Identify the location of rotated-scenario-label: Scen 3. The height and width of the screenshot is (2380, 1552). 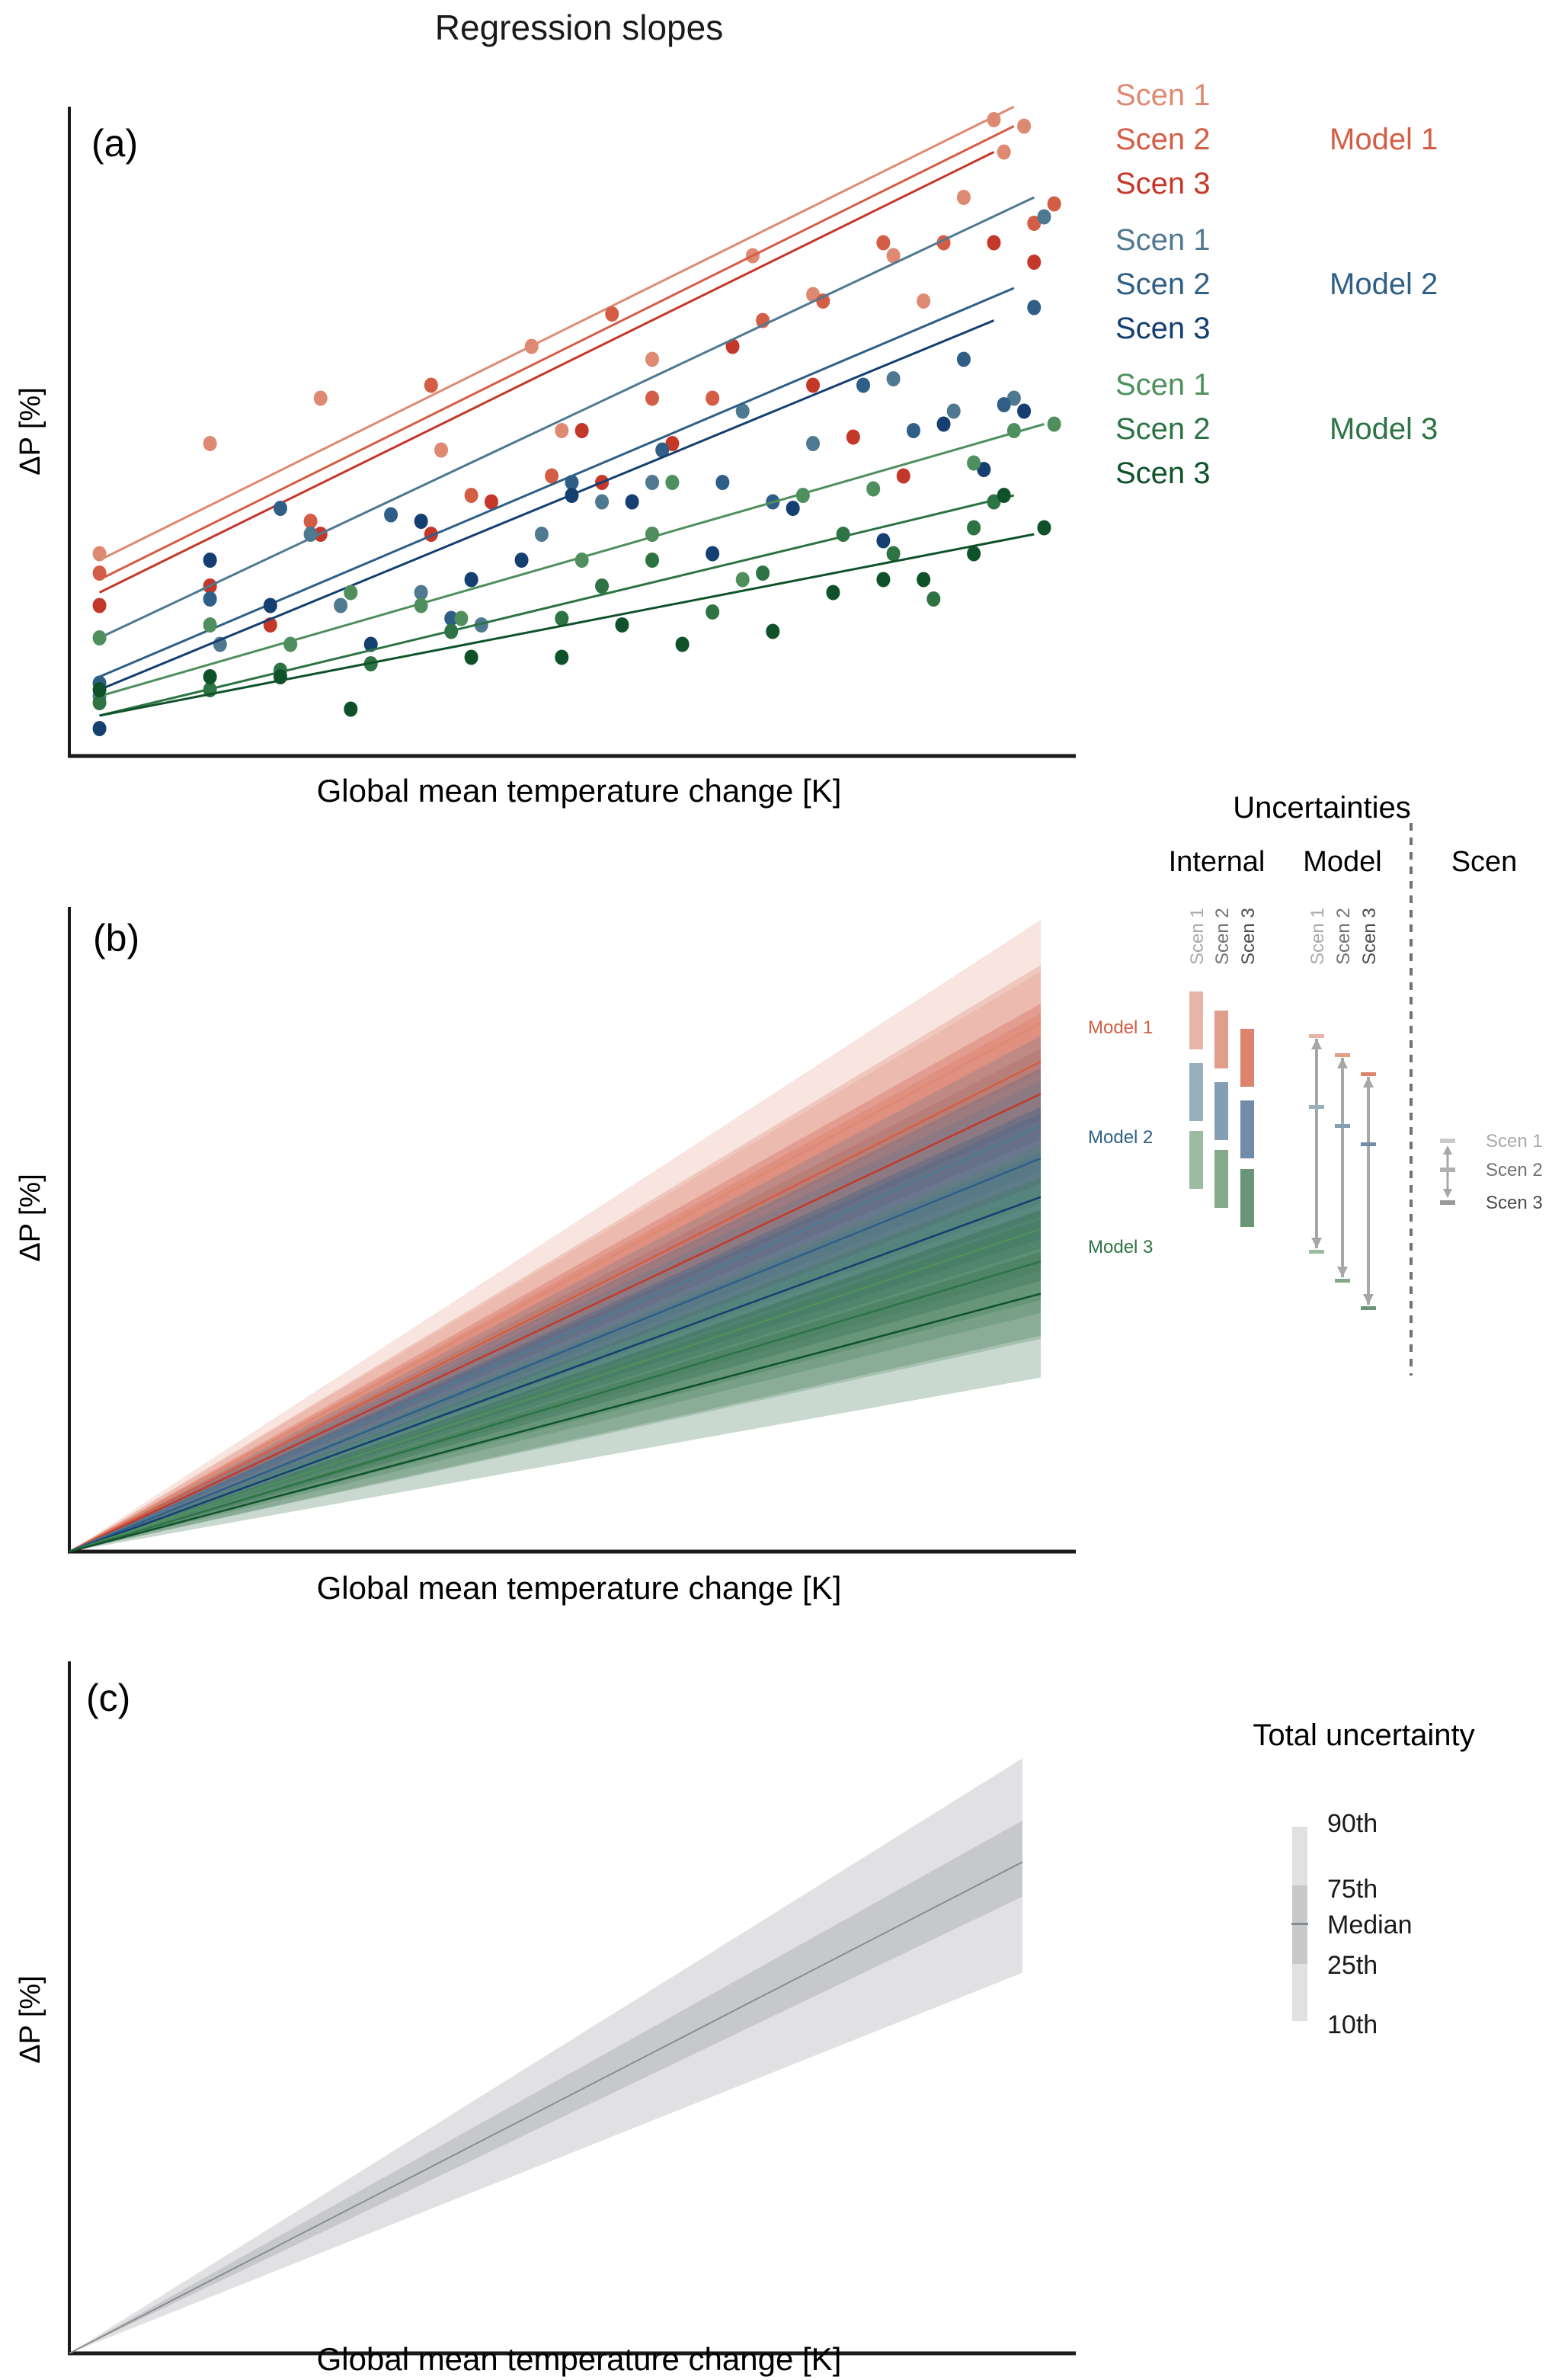
(1369, 936).